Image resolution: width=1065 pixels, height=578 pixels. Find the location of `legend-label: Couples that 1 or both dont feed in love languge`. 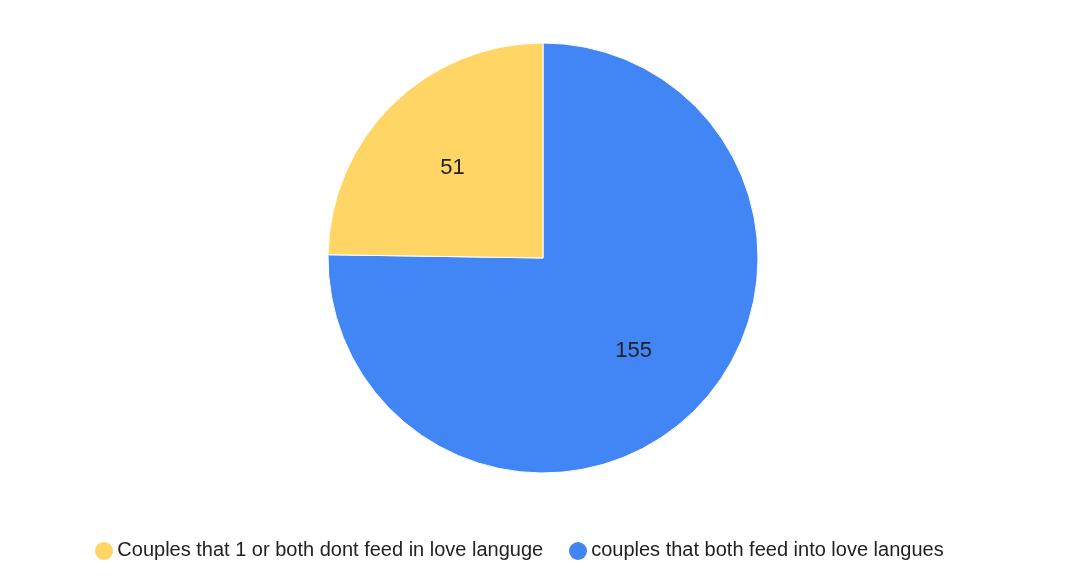

legend-label: Couples that 1 or both dont feed in love languge is located at coordinates (330, 549).